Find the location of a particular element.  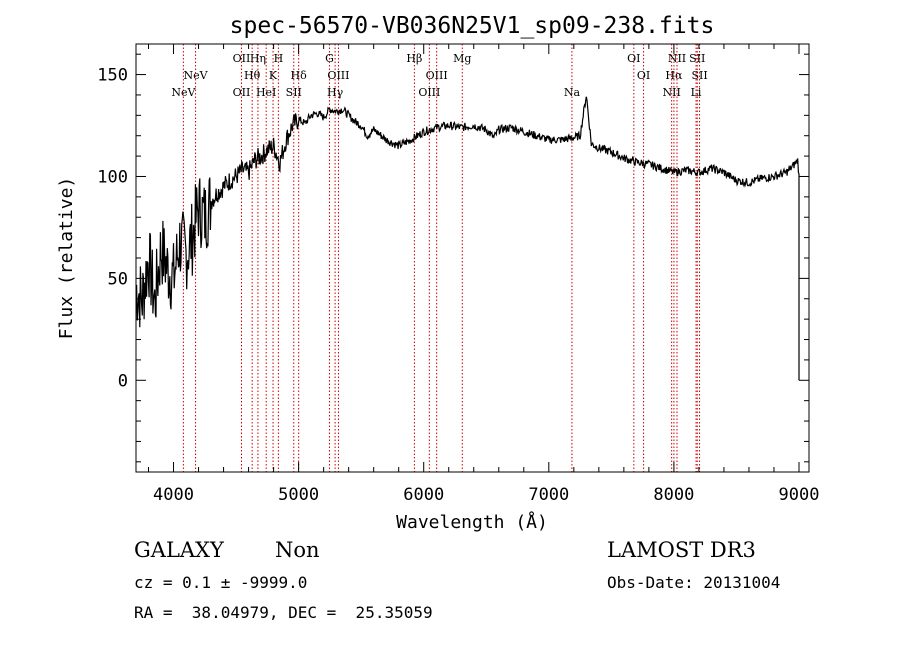

line-label-17: Mg is located at coordinates (462, 58).